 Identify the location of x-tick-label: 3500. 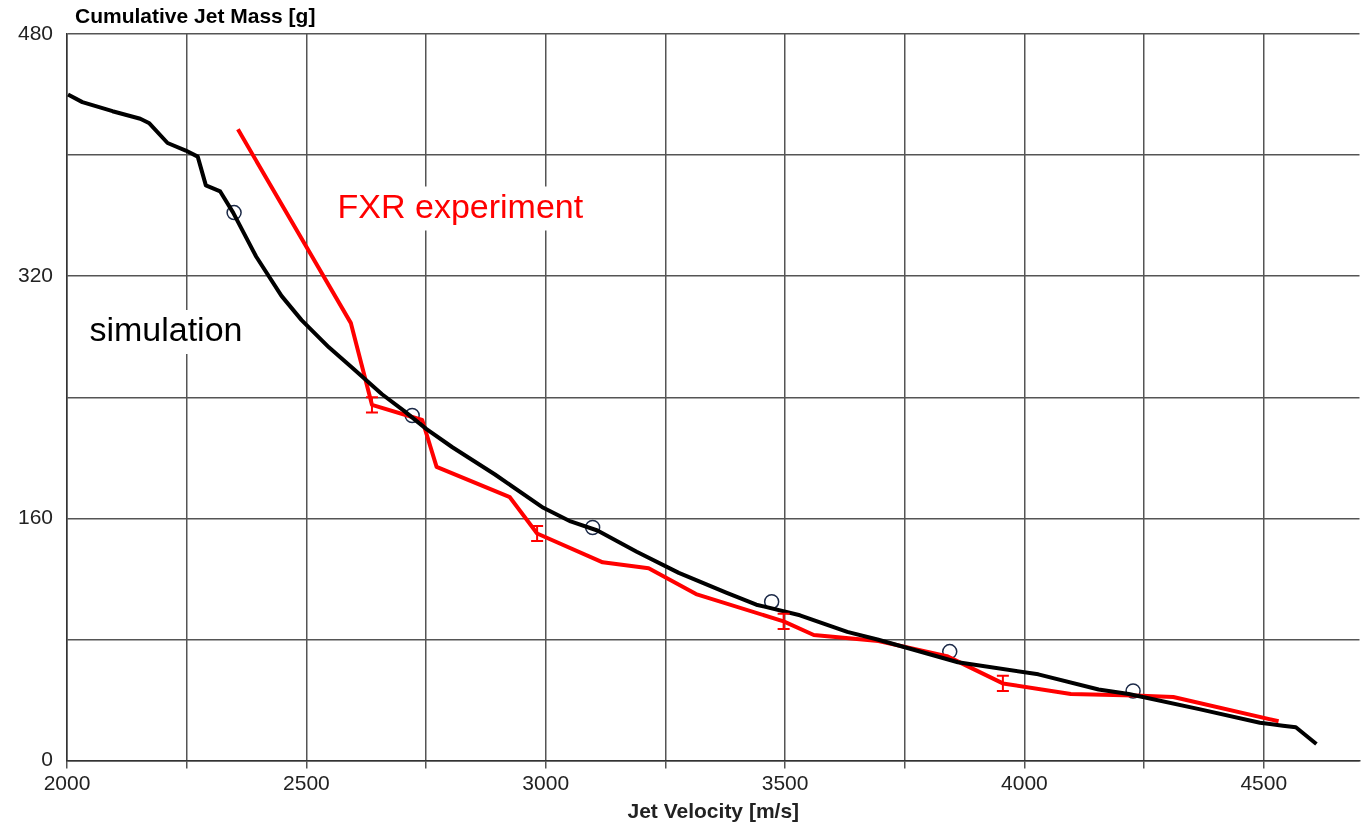
(785, 782).